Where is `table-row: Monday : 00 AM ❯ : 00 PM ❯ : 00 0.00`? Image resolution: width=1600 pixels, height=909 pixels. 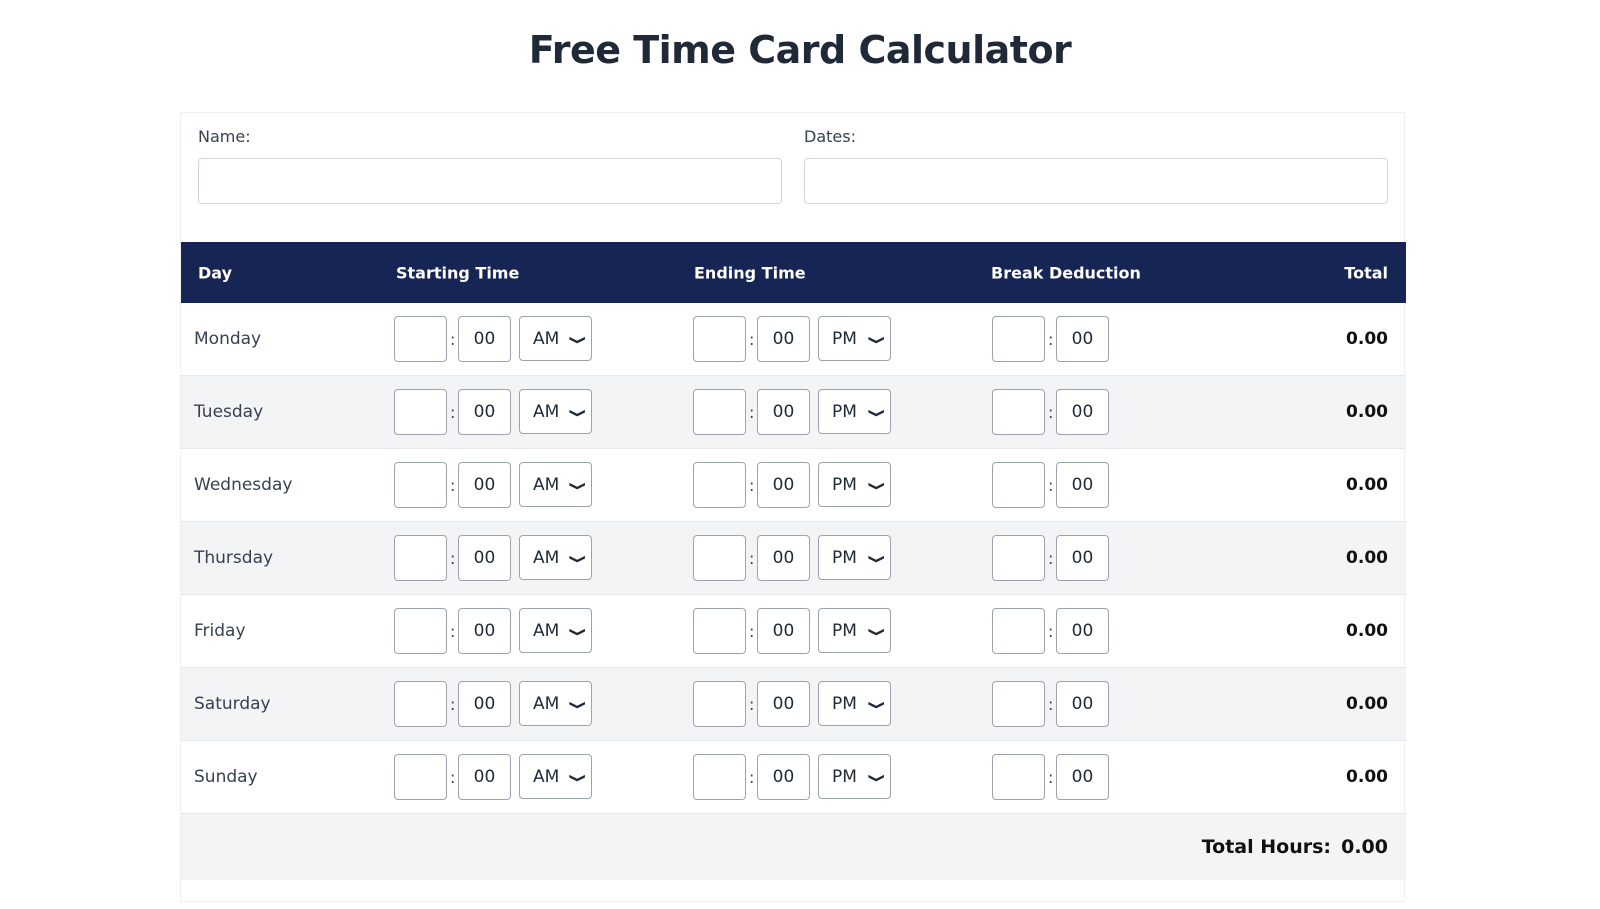
table-row: Monday : 00 AM ❯ : 00 PM ❯ : 00 0.00 is located at coordinates (793, 339).